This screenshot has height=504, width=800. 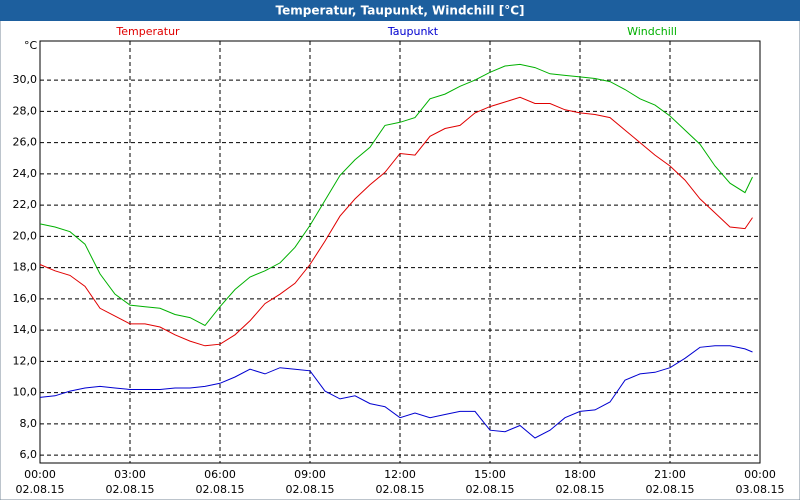 I want to click on x-tick-label: 12:00, so click(x=400, y=474).